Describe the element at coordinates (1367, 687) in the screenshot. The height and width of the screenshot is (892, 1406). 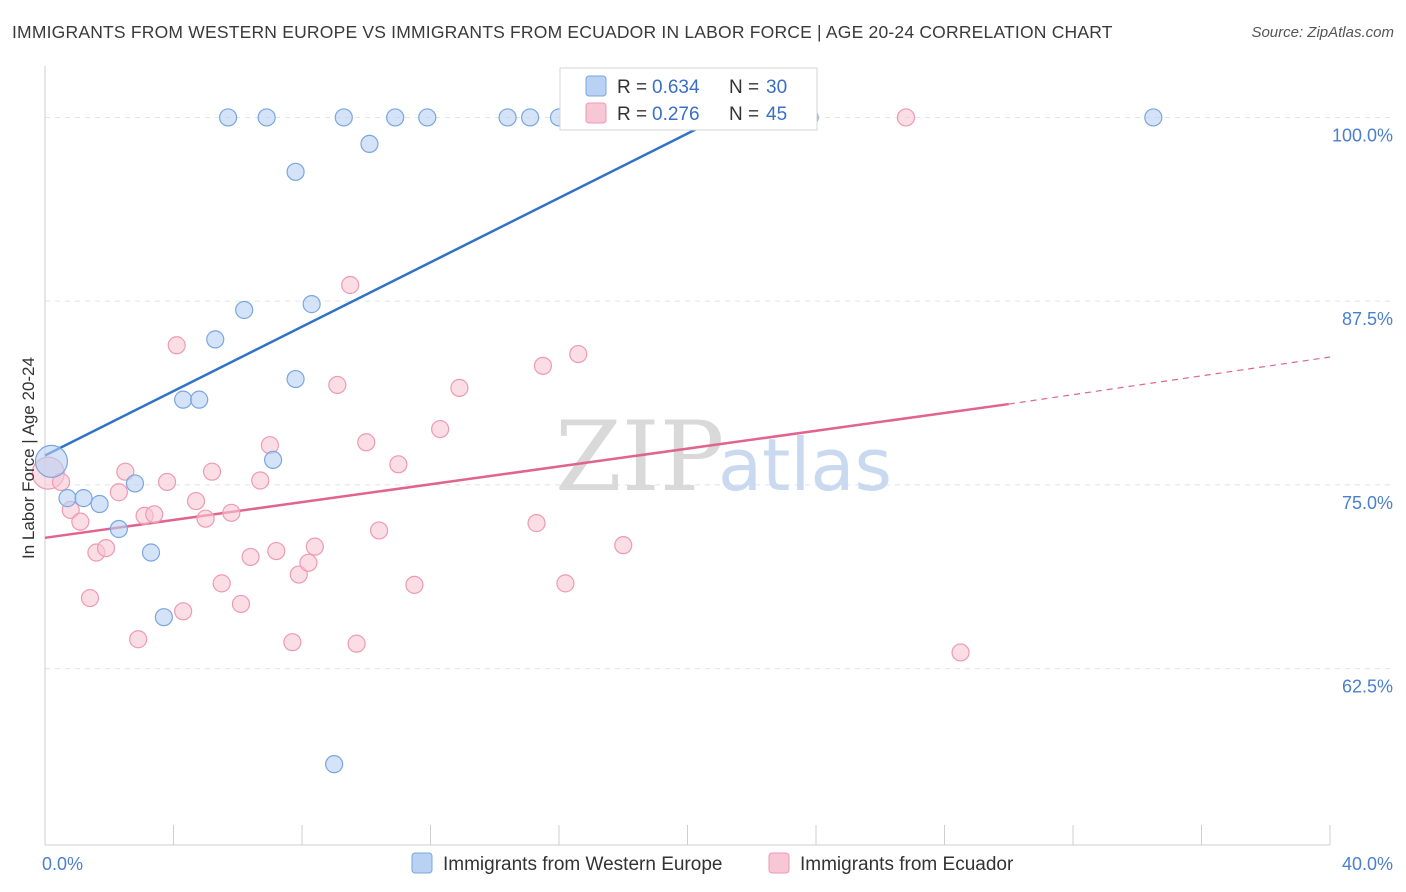
I see `y-tick-label-3: 62.5%` at that location.